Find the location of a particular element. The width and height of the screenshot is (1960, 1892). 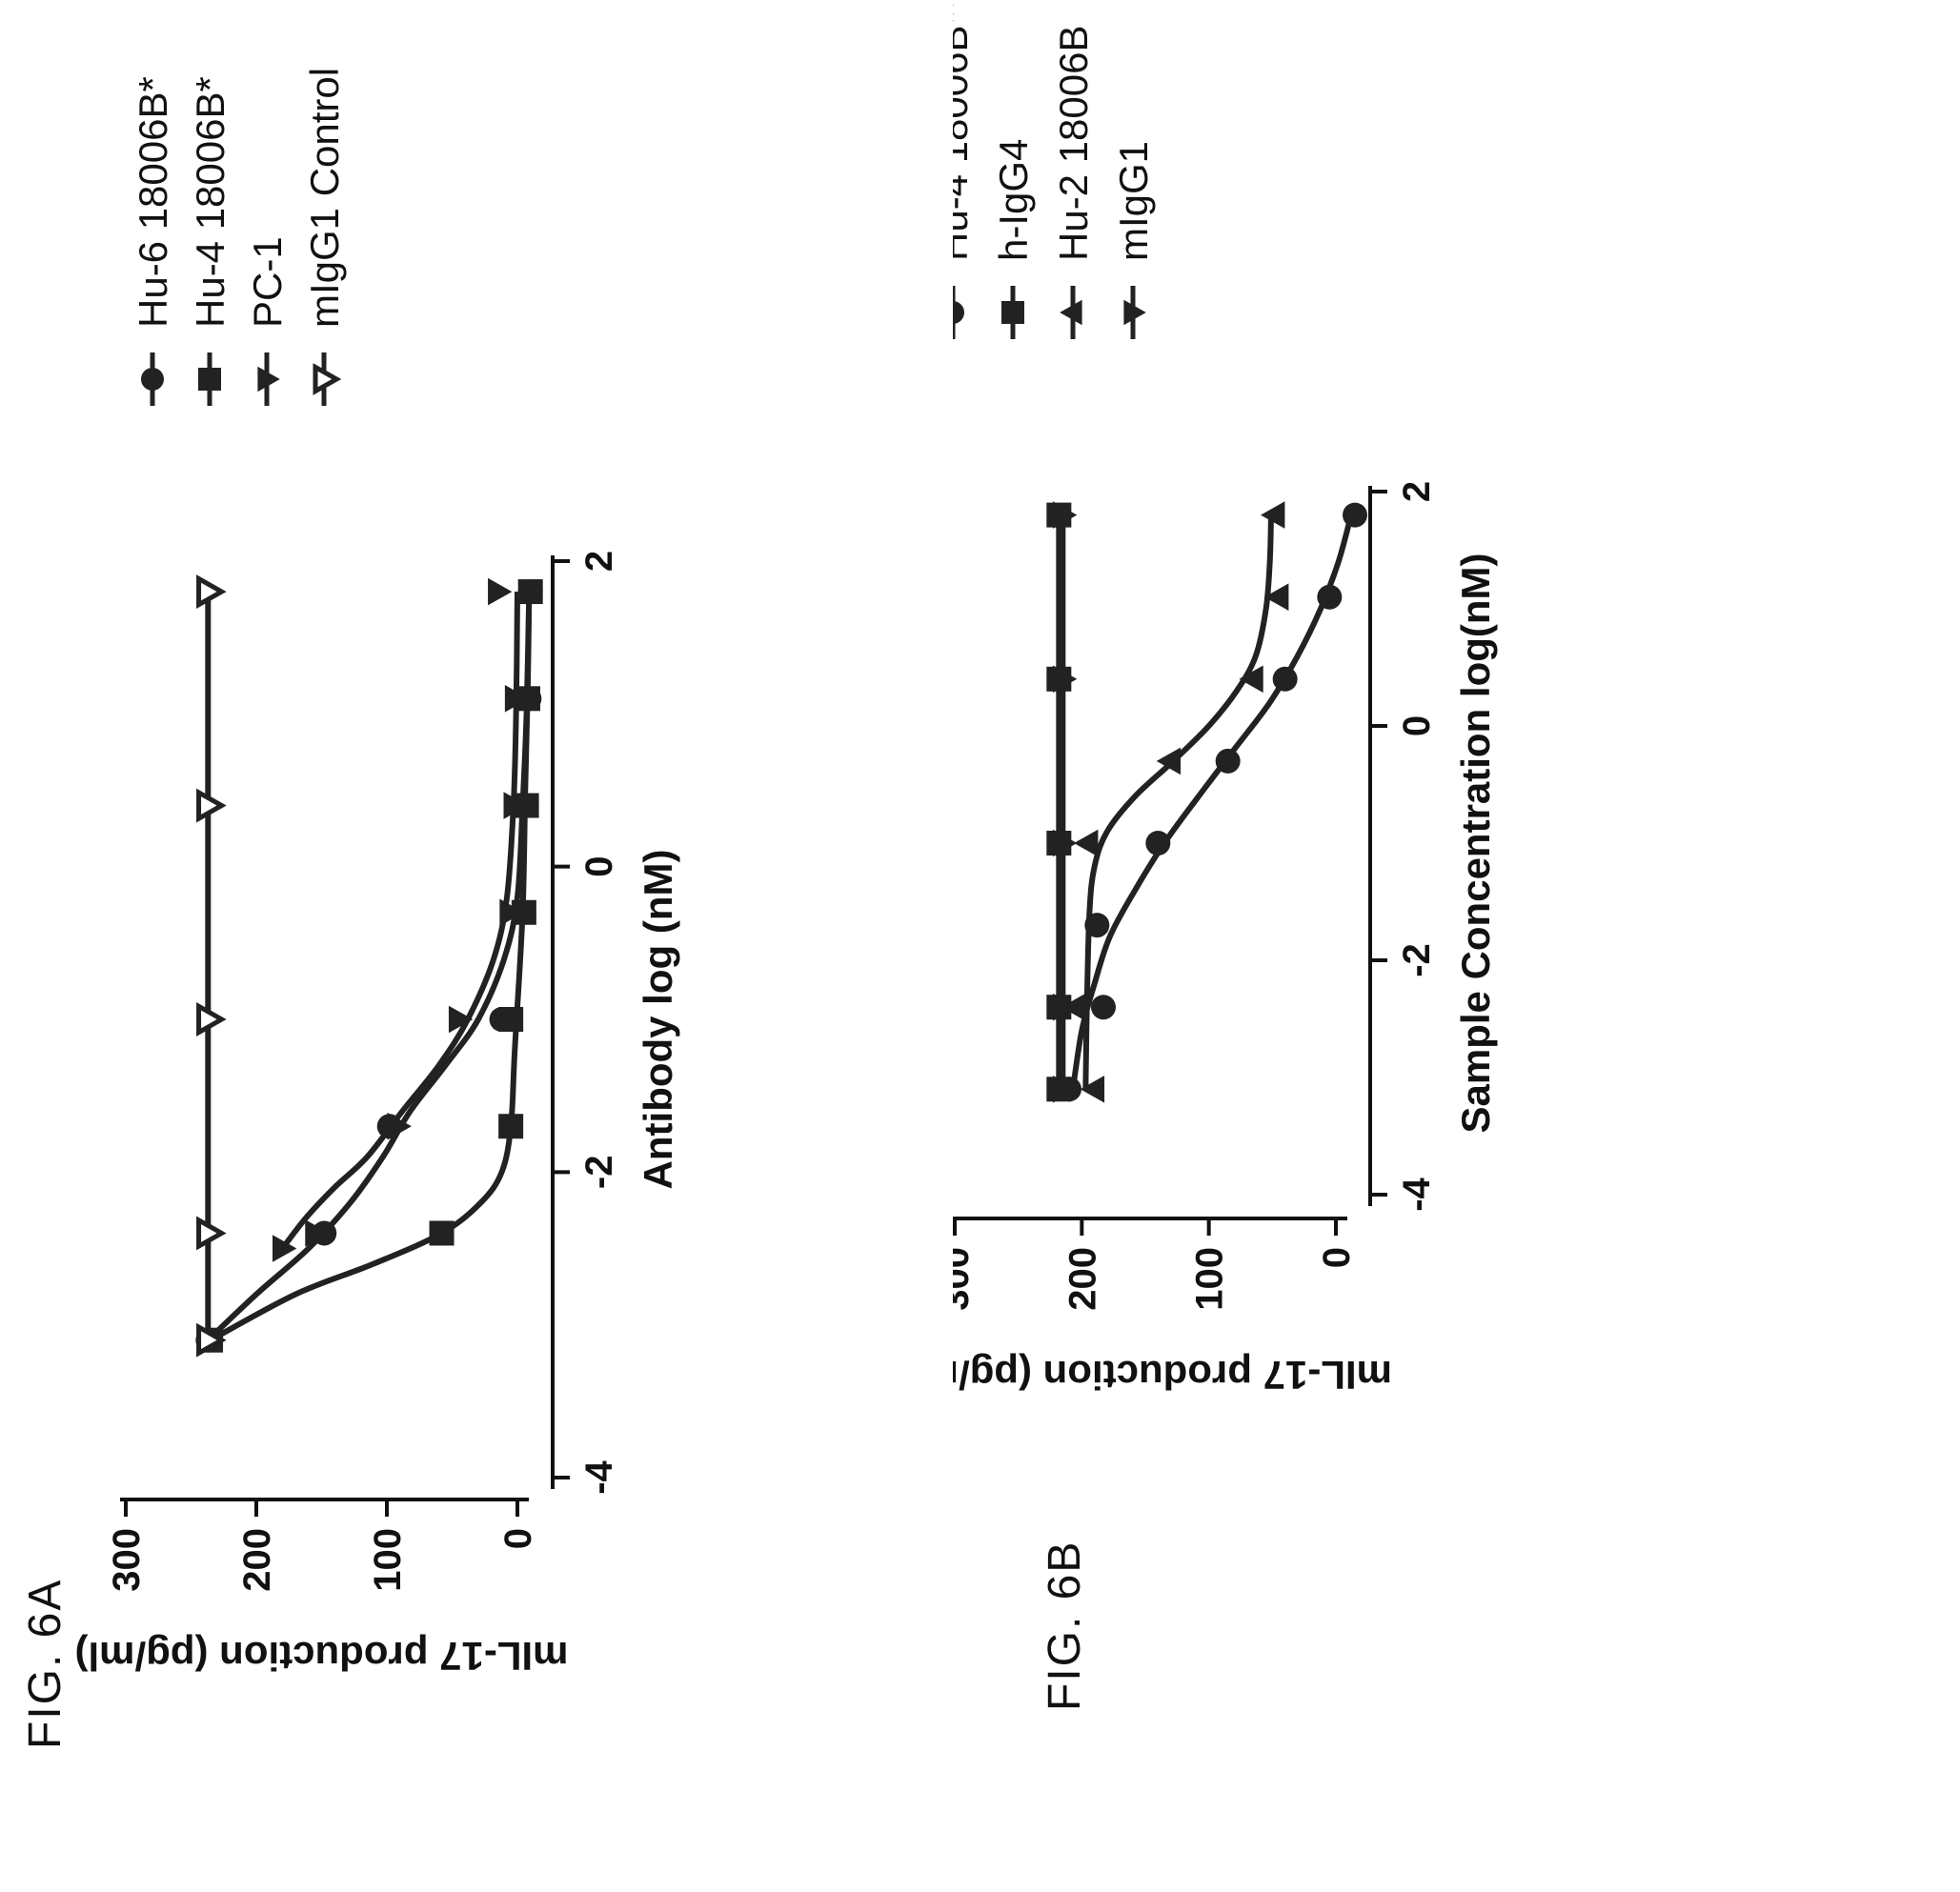

fig-6a-legend-item-migg1-control: mIgG1 Control is located at coordinates (324, 237).